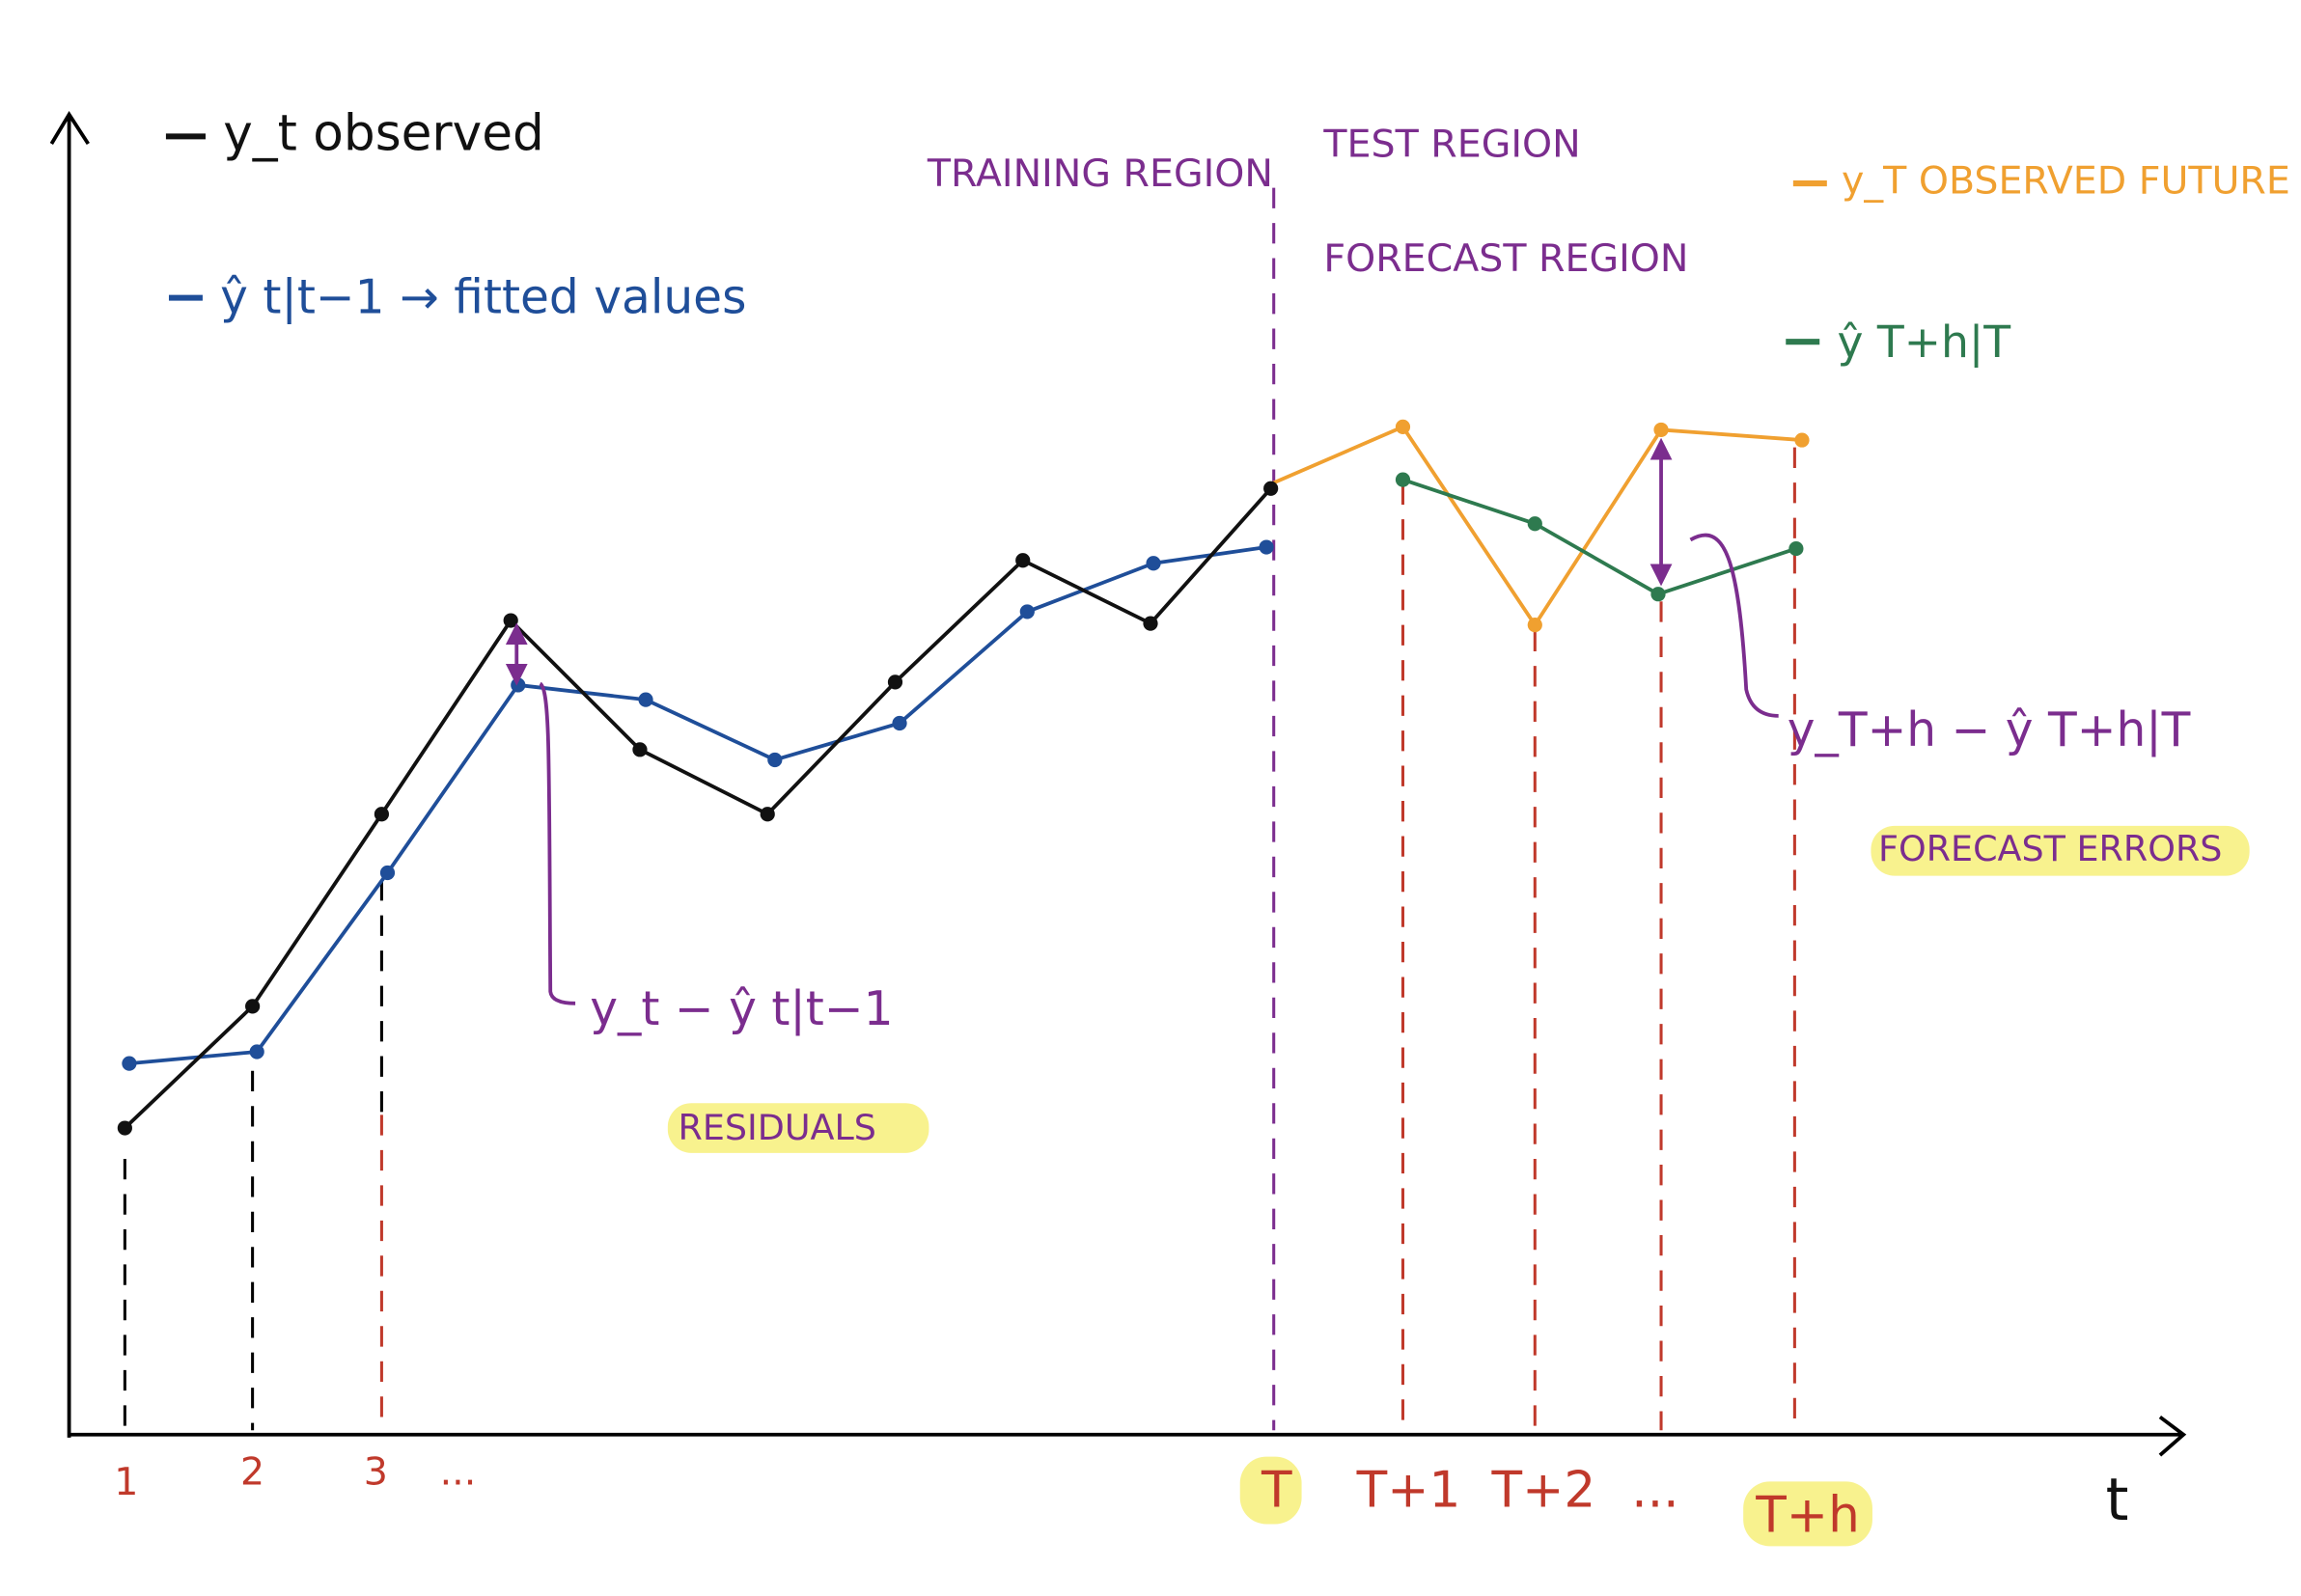 The height and width of the screenshot is (1596, 2301). Describe the element at coordinates (376, 1472) in the screenshot. I see `x-tick-label: 3` at that location.